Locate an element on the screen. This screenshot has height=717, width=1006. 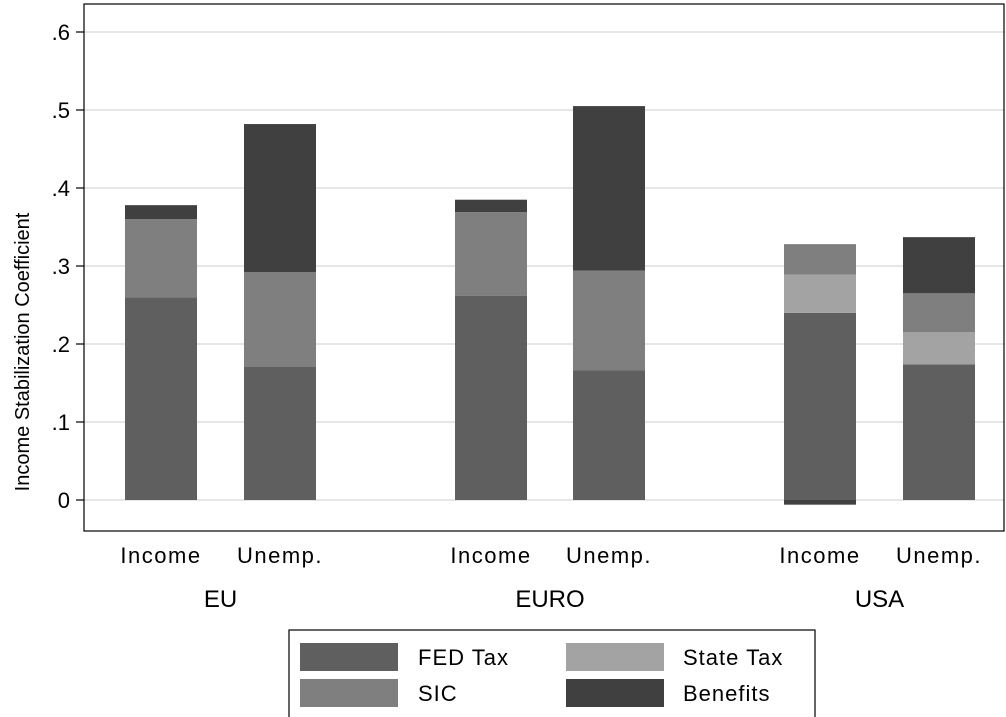
y-tick-label: .6 is located at coordinates (61, 32).